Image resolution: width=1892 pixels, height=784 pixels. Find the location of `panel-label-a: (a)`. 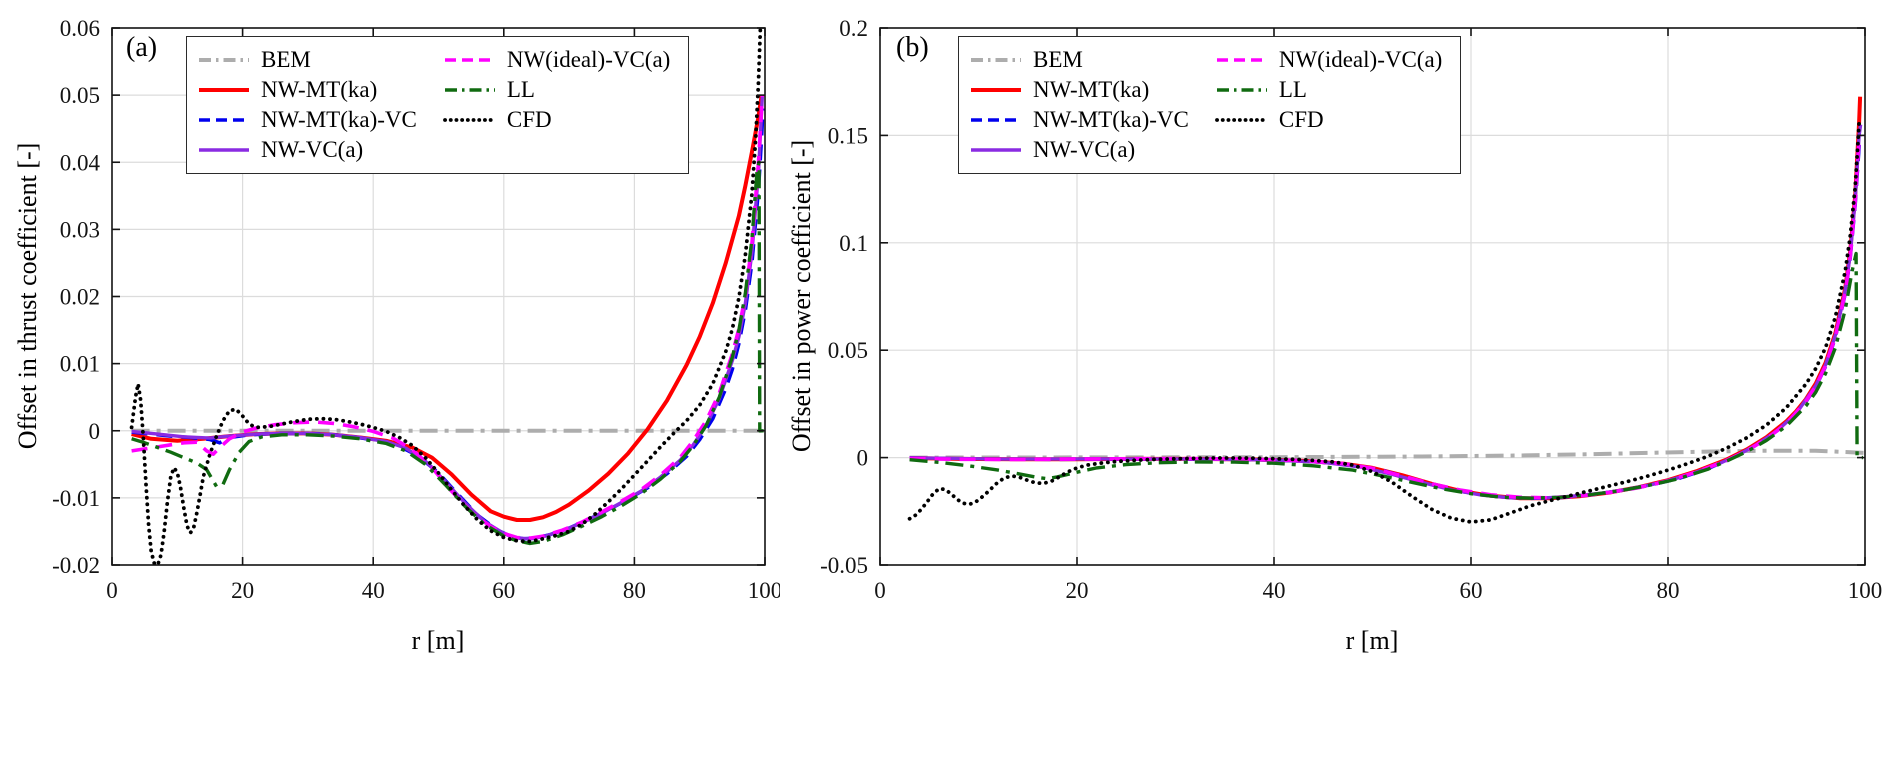

panel-label-a: (a) is located at coordinates (142, 47).